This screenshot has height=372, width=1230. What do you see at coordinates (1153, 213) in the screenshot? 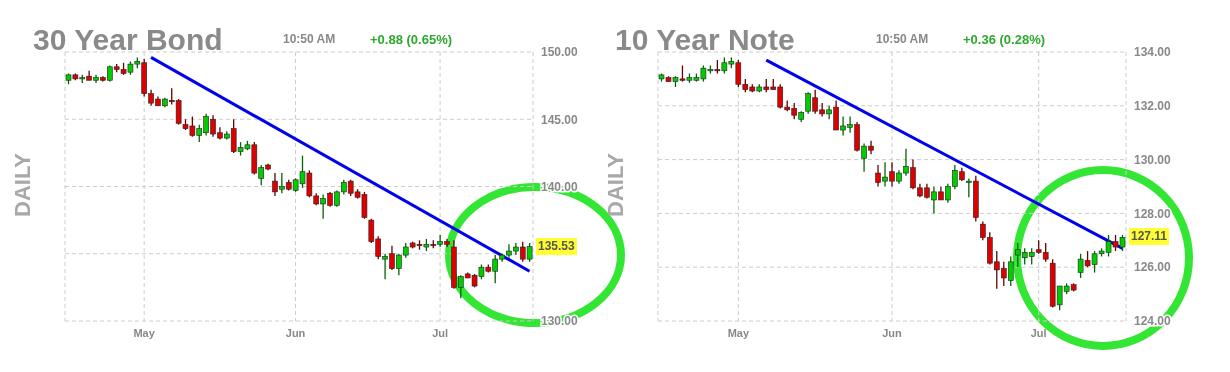
I see `y-tick-label: 128.00` at bounding box center [1153, 213].